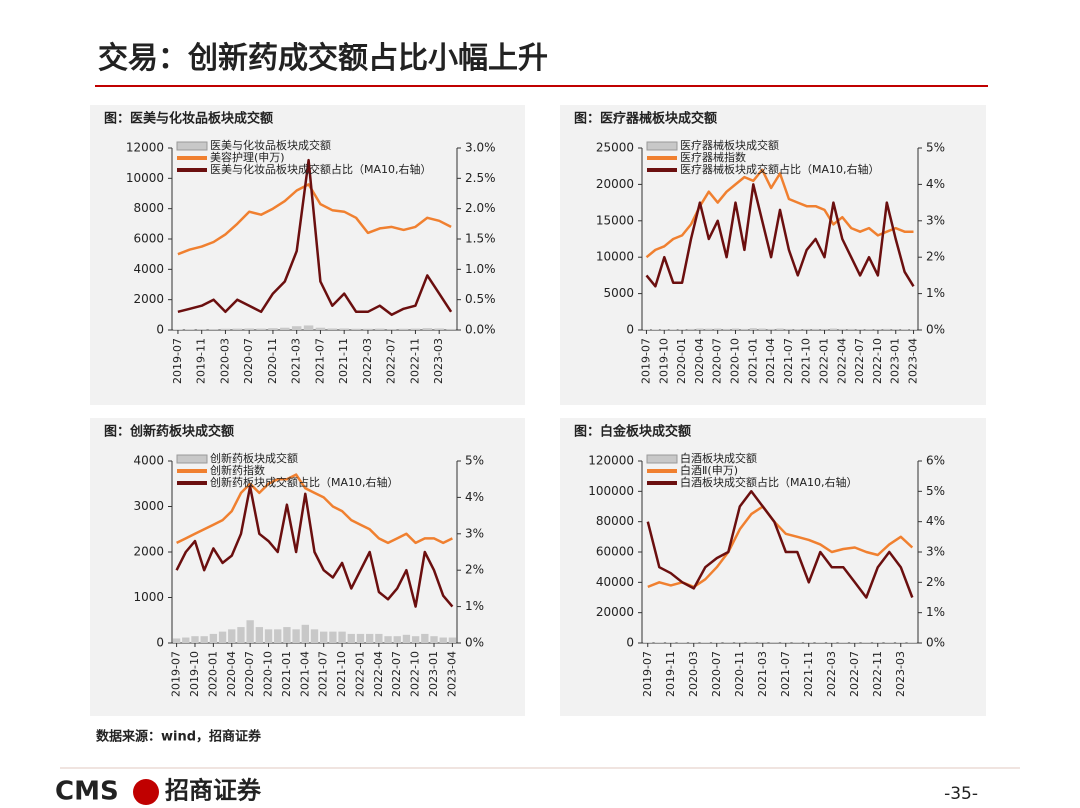 This screenshot has height=808, width=1080. I want to click on page-number: -35-, so click(961, 794).